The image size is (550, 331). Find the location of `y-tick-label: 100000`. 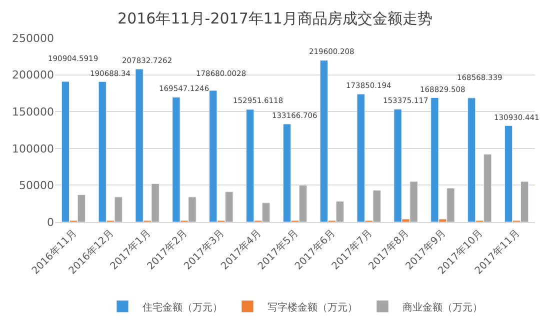

y-tick-label: 100000 is located at coordinates (33, 149).